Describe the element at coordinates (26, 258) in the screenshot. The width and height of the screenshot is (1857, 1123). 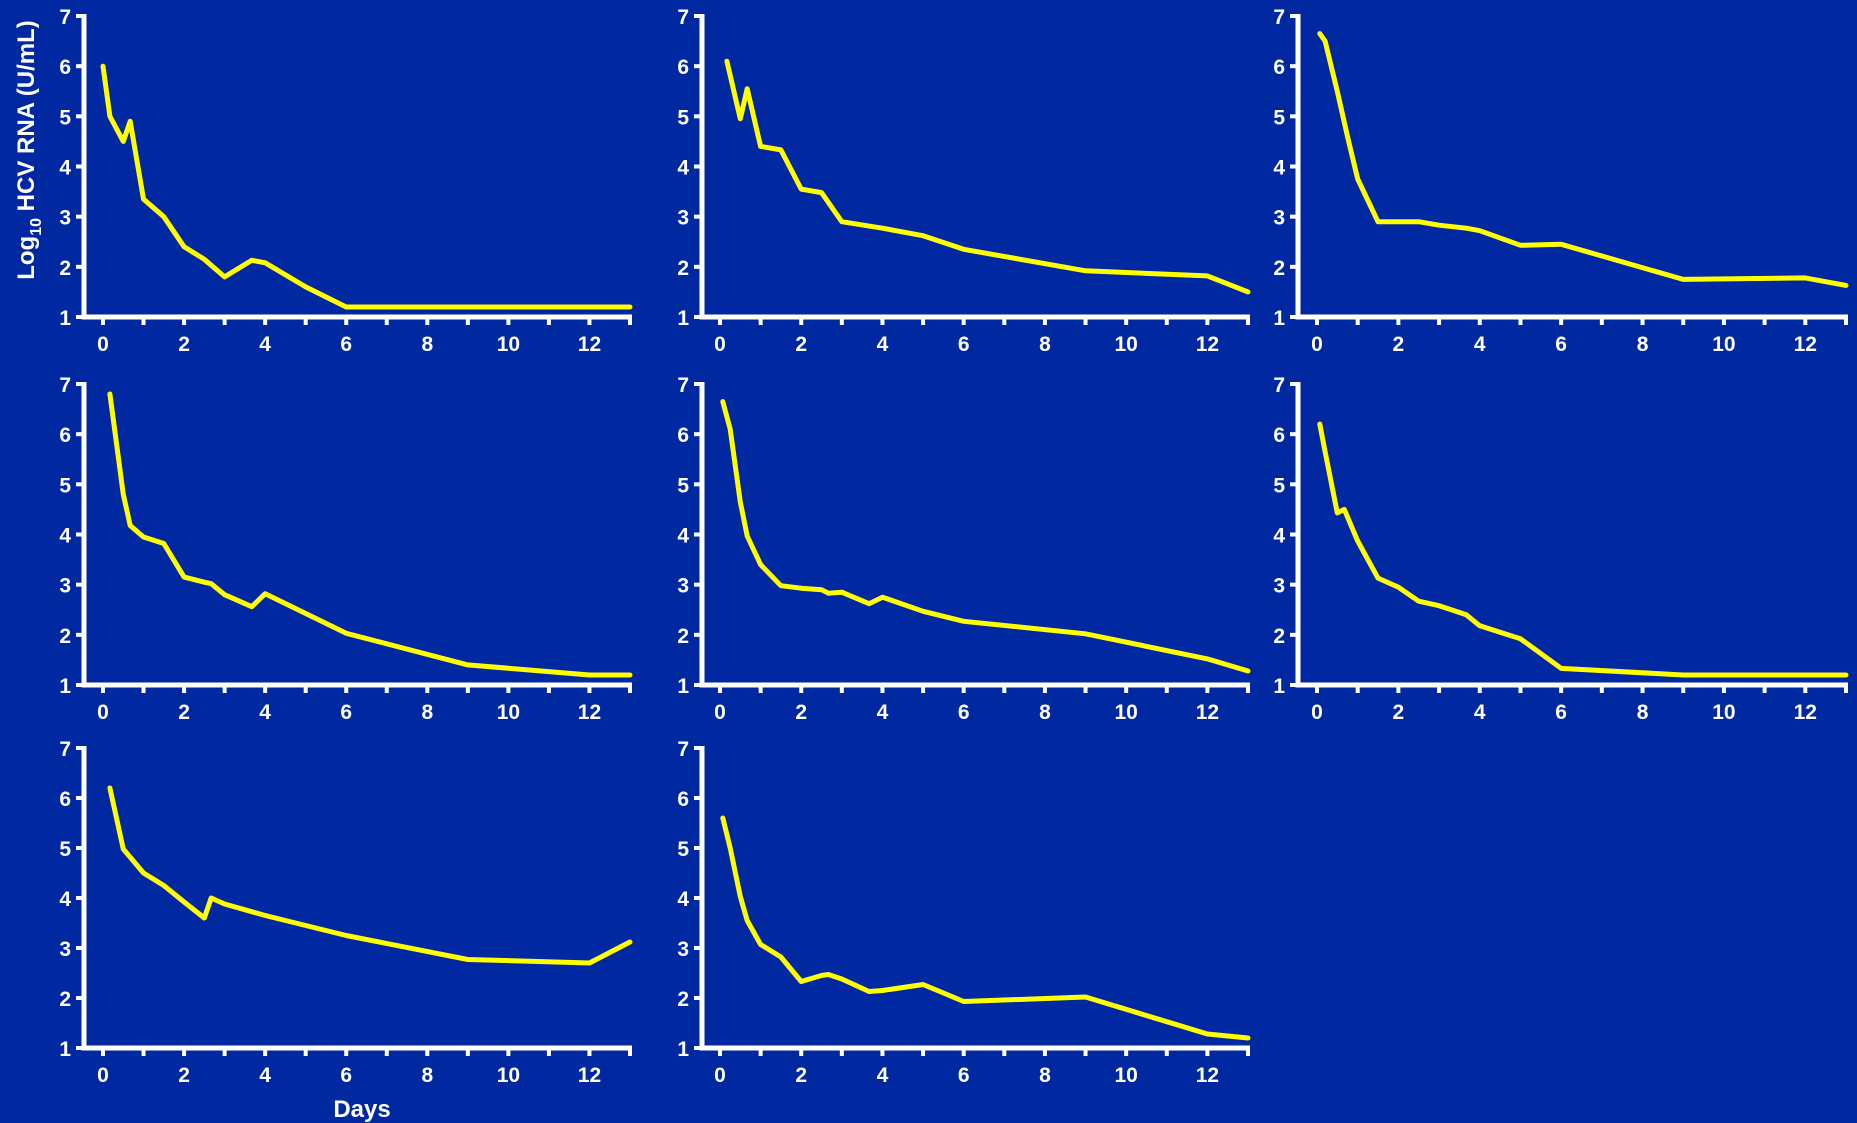
I see `y-axis-title-main: Log` at that location.